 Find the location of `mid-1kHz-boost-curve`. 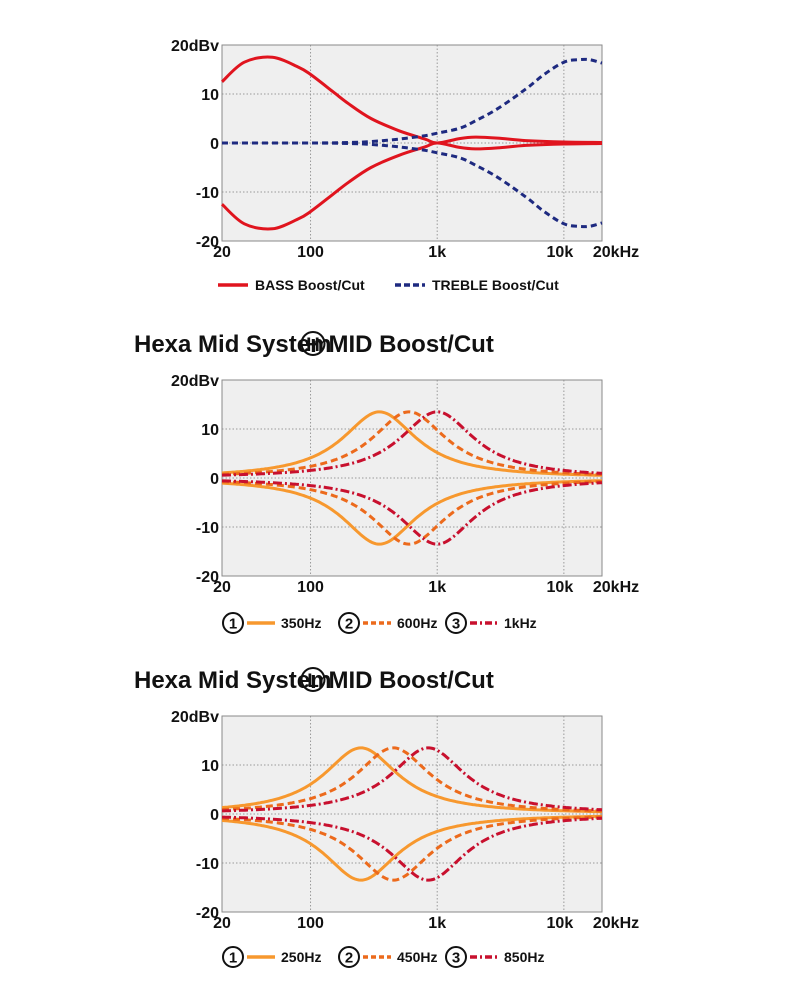

mid-1kHz-boost-curve is located at coordinates (412, 443).